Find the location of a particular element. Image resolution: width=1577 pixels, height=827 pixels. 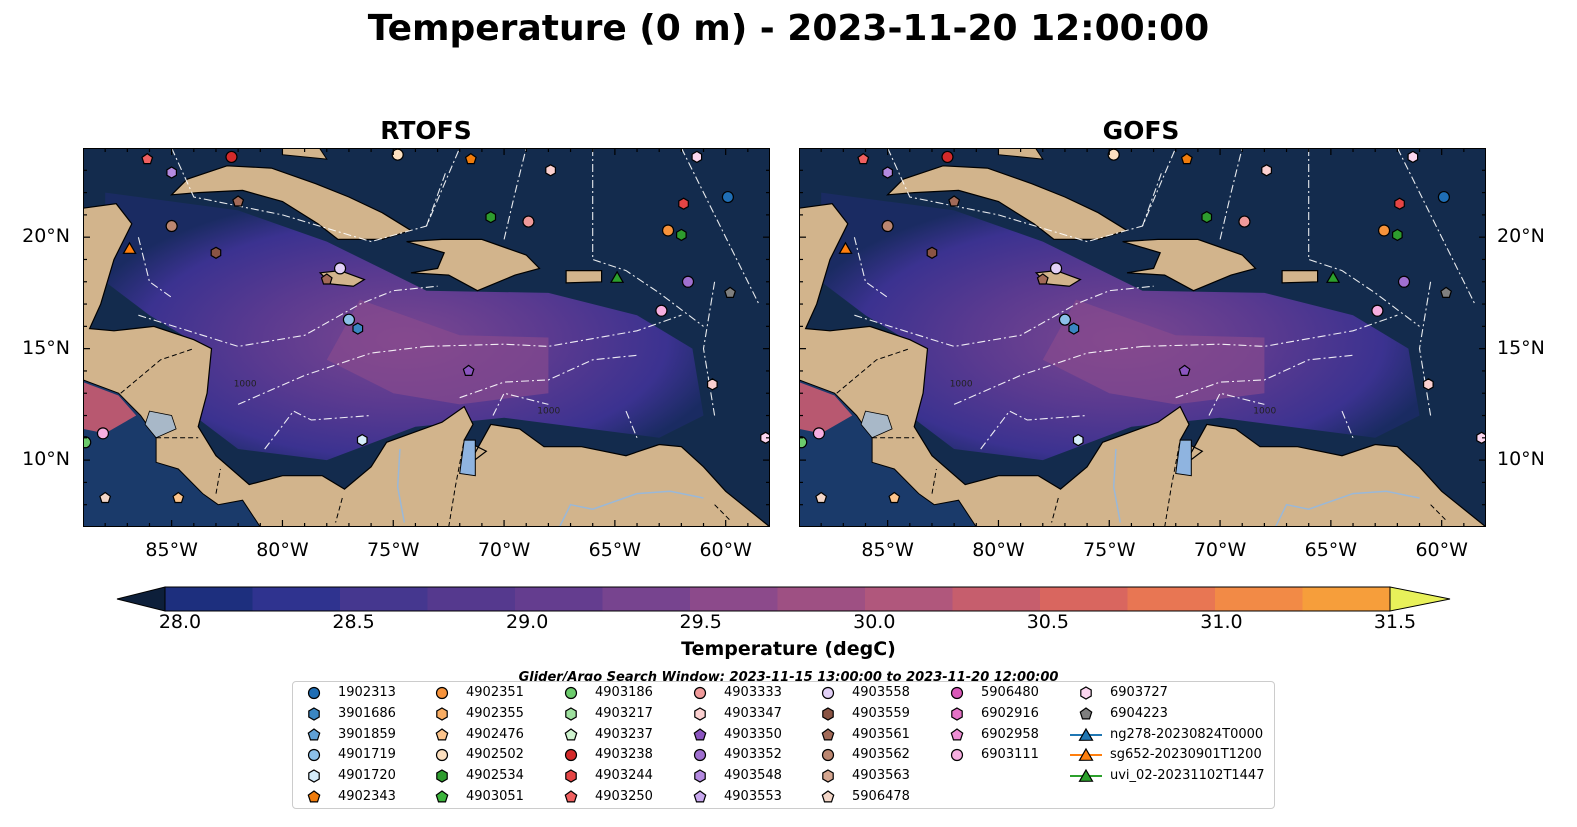

lat-tick-label: 15°N is located at coordinates (1521, 347).